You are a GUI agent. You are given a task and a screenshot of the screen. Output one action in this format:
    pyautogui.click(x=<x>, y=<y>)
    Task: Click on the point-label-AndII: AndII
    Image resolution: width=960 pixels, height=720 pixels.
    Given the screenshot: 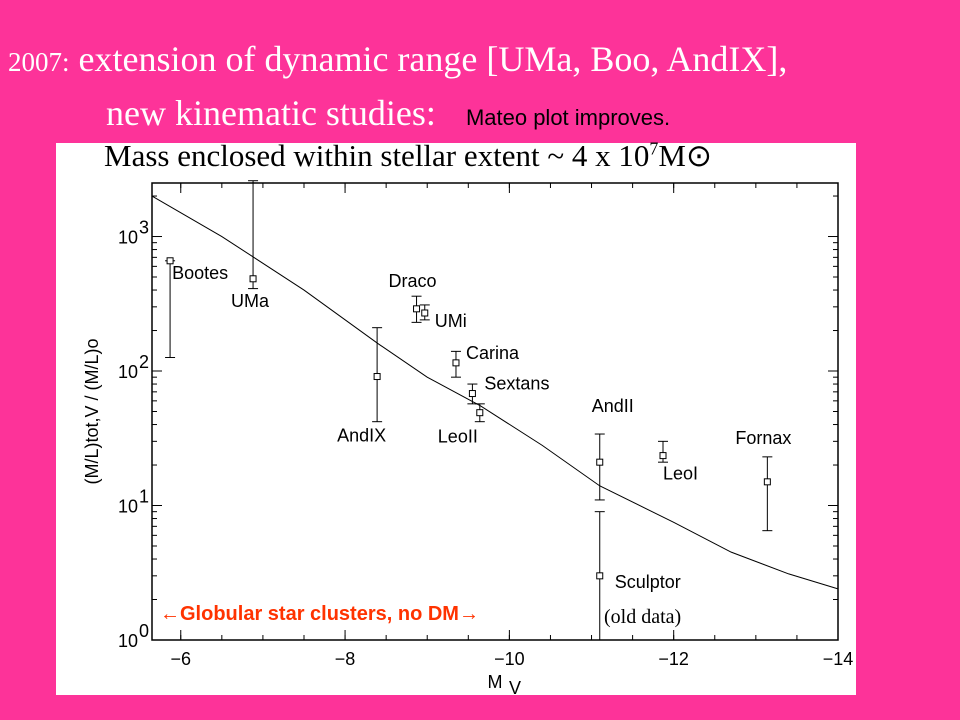 What is the action you would take?
    pyautogui.click(x=613, y=406)
    